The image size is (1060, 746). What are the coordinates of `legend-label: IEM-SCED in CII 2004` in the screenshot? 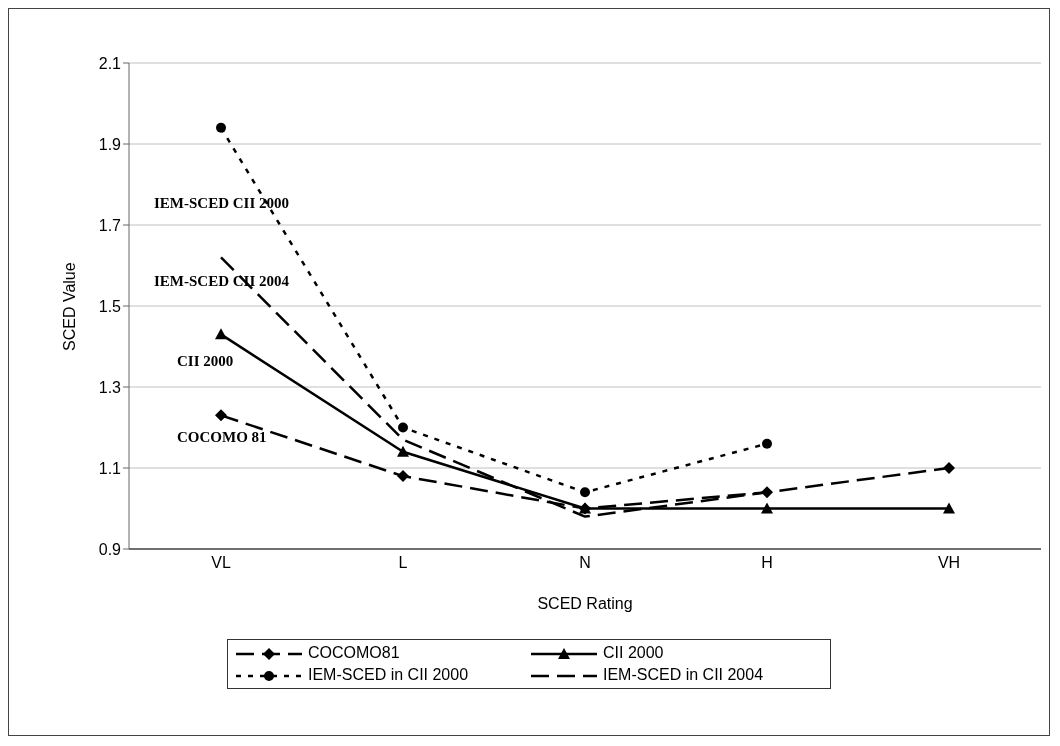 It's located at (683, 675).